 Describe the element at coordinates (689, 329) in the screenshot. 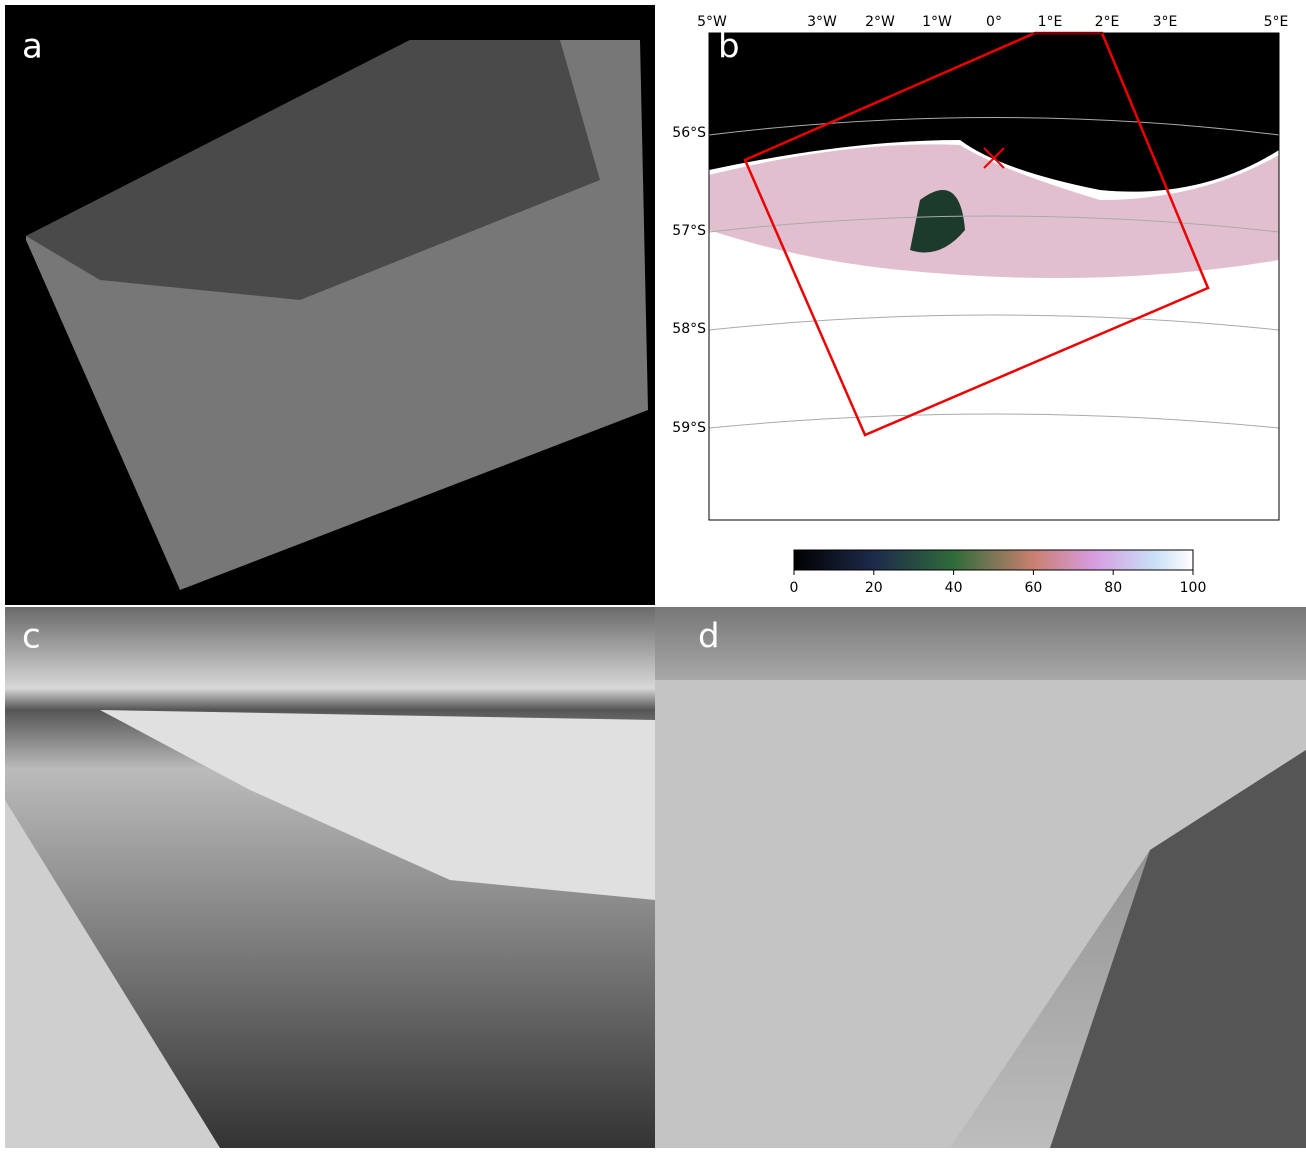

I see `lat-label: 58°S` at that location.